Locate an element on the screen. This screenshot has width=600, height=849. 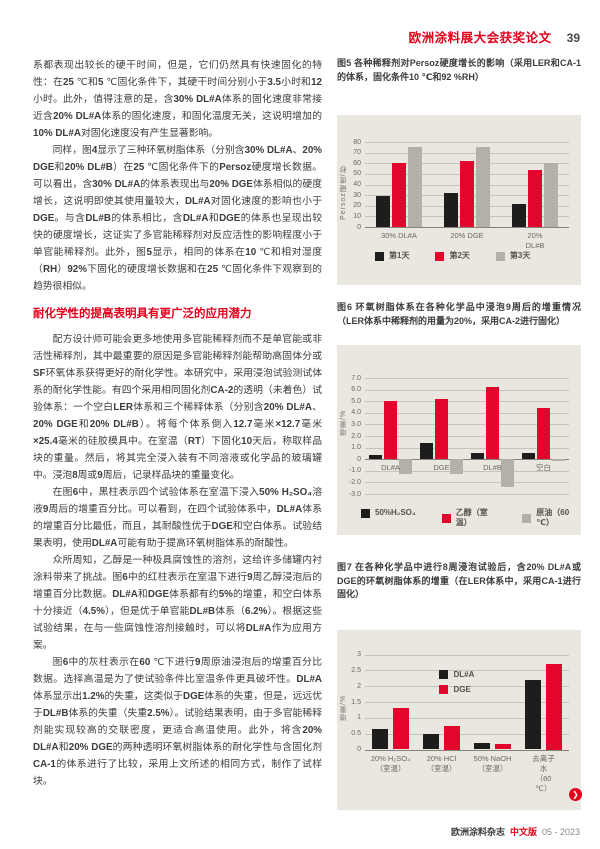
legend-item: 原油（60 ℃） is located at coordinates (551, 518).